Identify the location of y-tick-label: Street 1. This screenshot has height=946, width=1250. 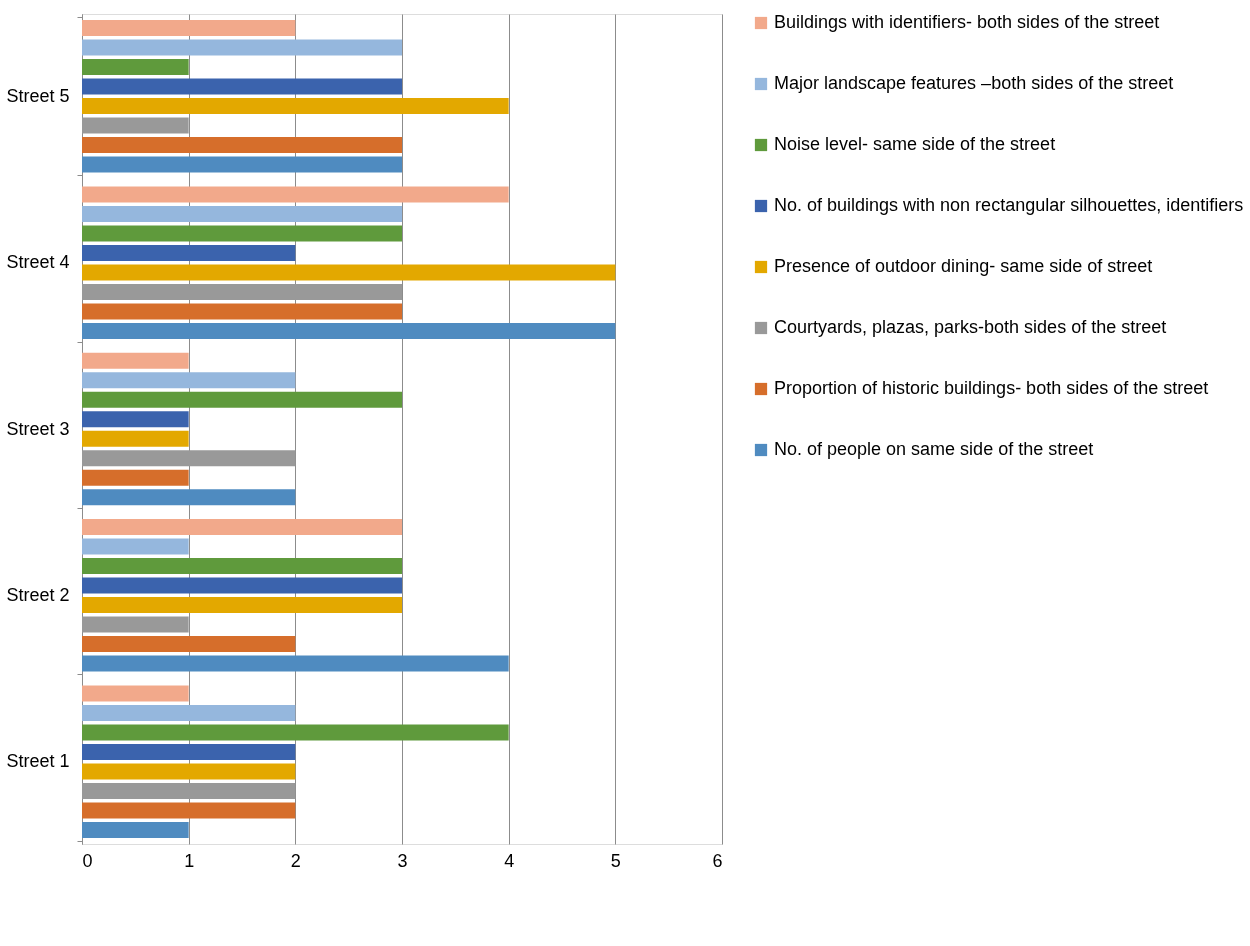
(38, 761).